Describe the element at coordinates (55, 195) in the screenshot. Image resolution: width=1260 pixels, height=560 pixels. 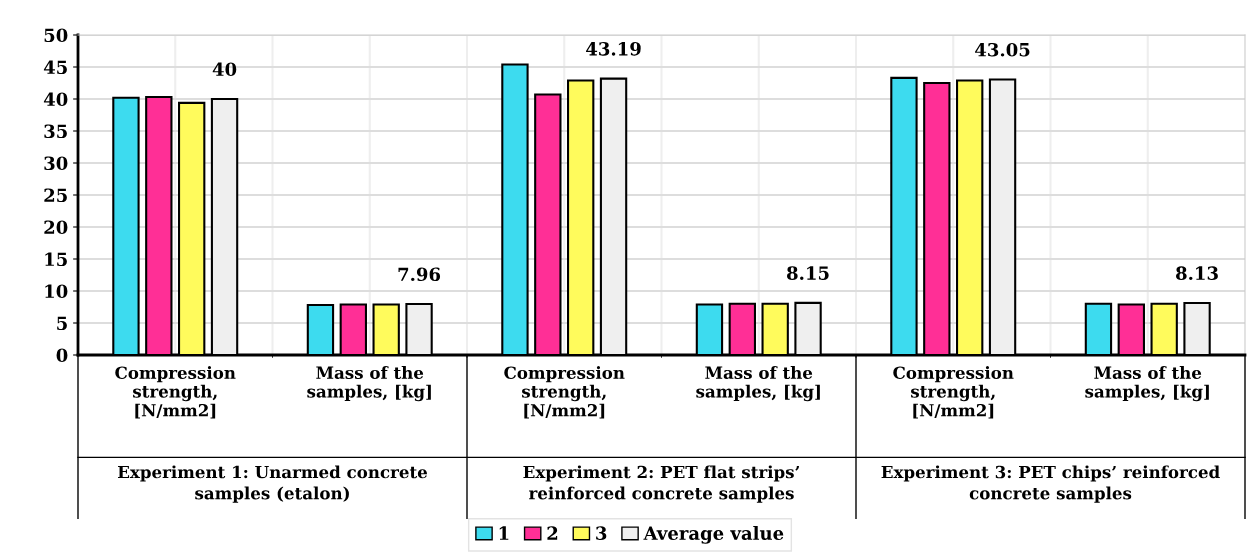
I see `y-tick-label: 25` at that location.